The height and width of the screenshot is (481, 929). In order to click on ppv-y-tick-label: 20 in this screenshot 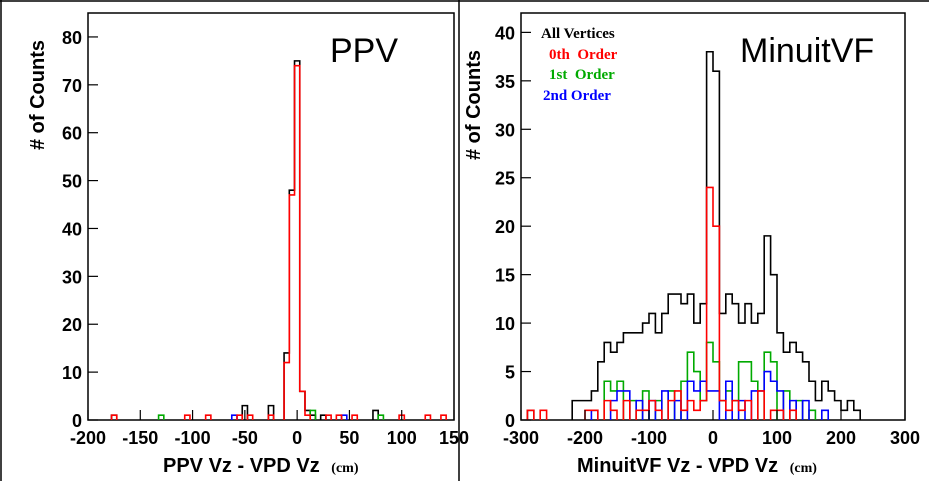, I will do `click(72, 325)`.